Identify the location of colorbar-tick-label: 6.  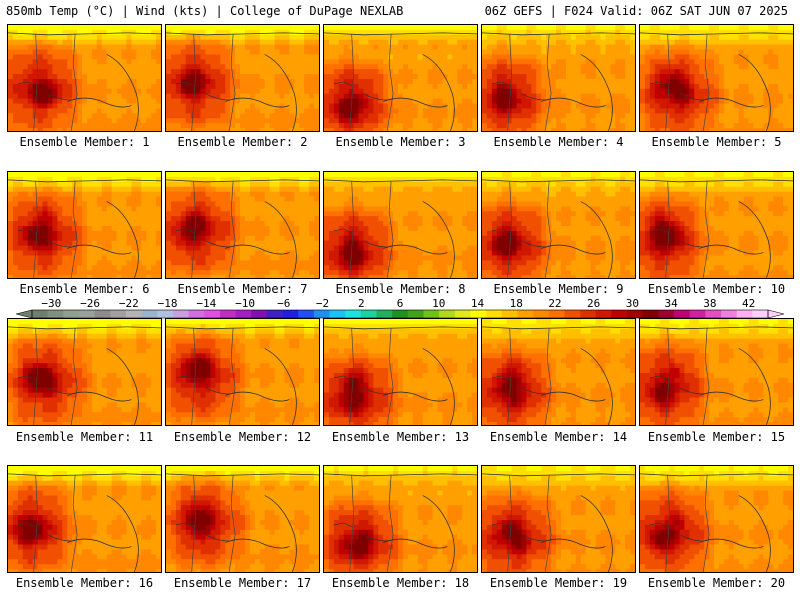
(400, 303).